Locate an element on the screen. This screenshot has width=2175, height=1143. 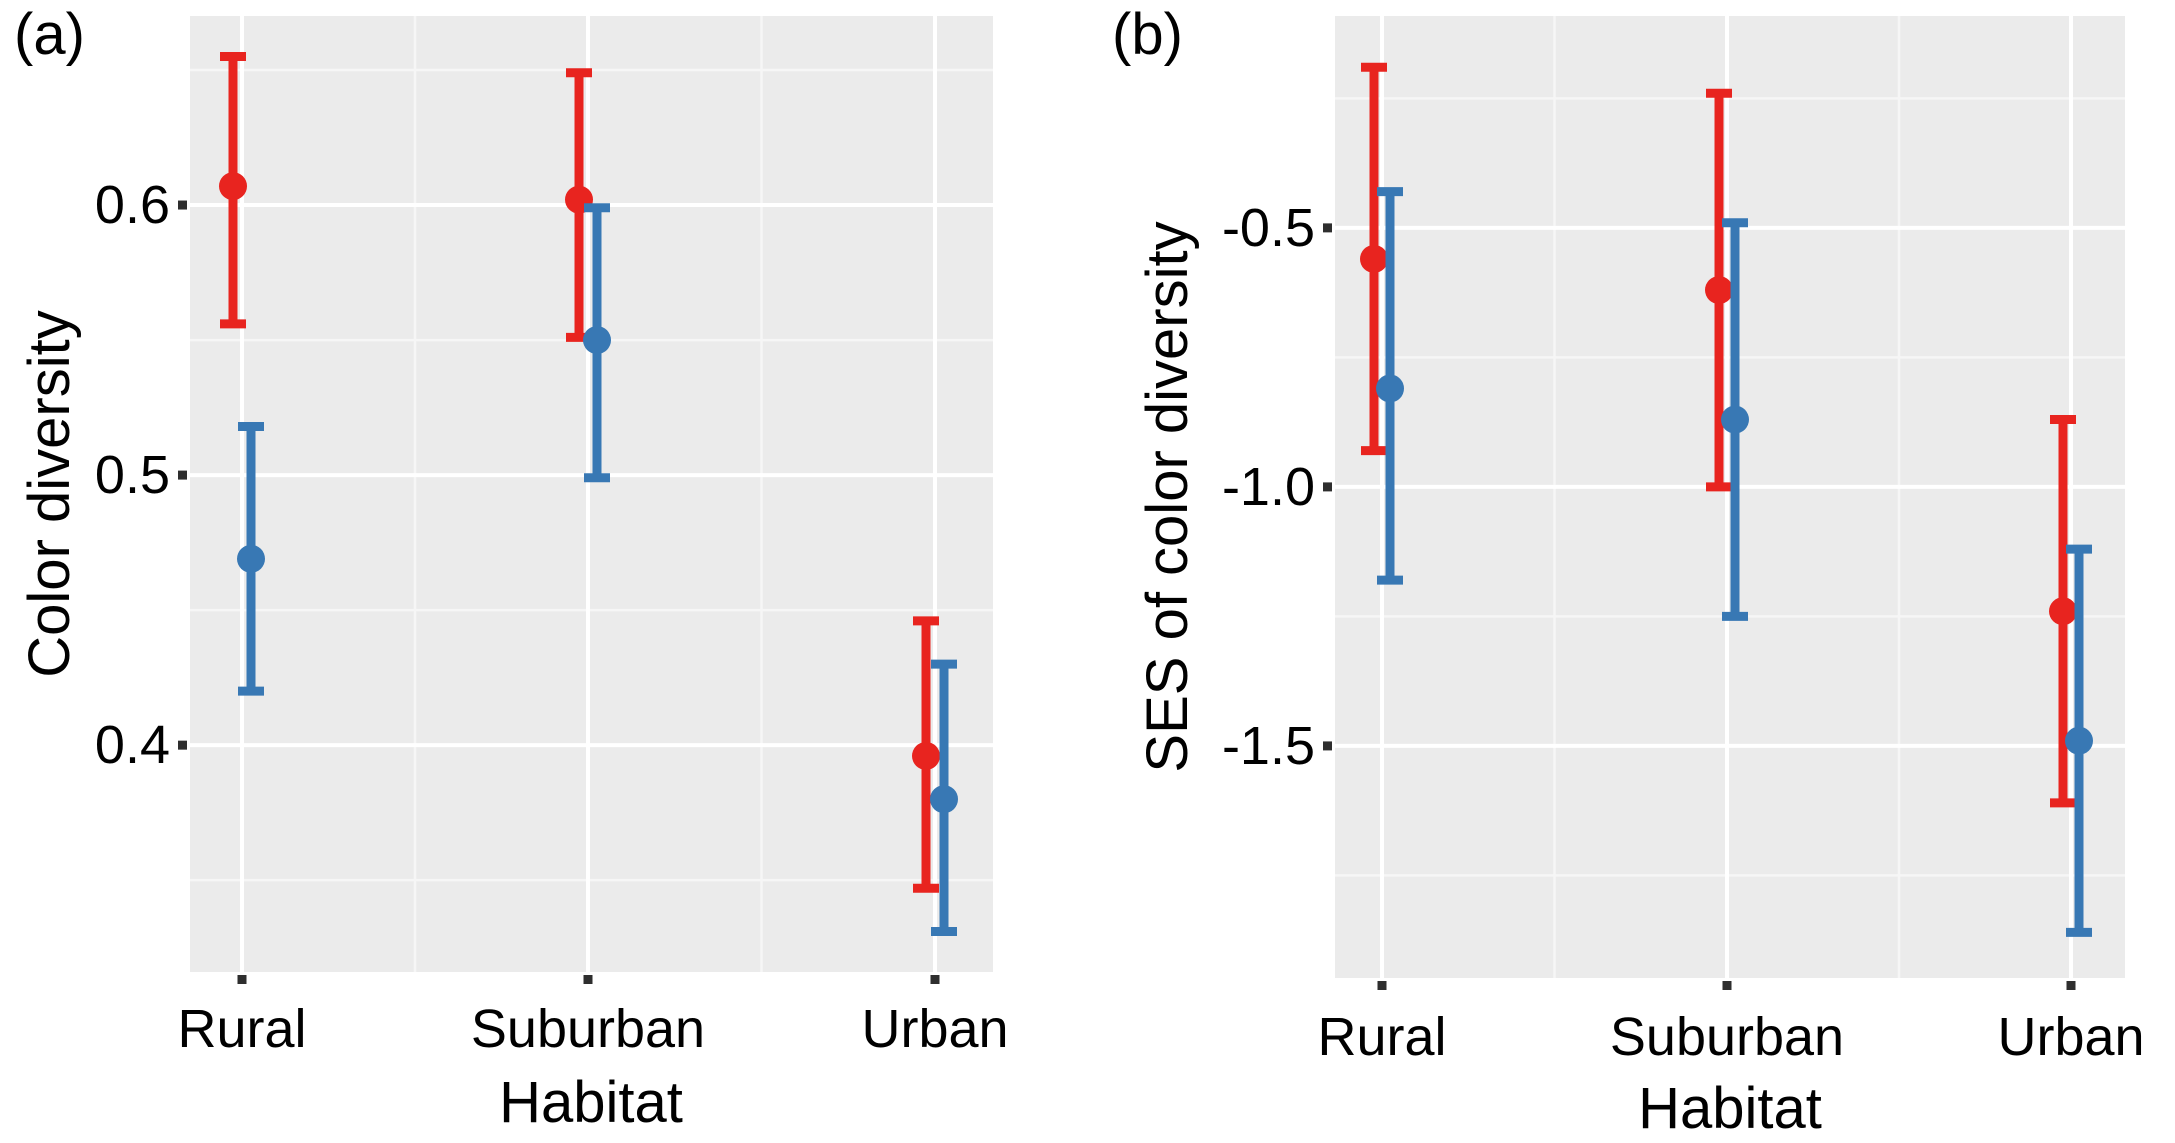
panel-b-mean-point-blue-suburban is located at coordinates (1735, 419).